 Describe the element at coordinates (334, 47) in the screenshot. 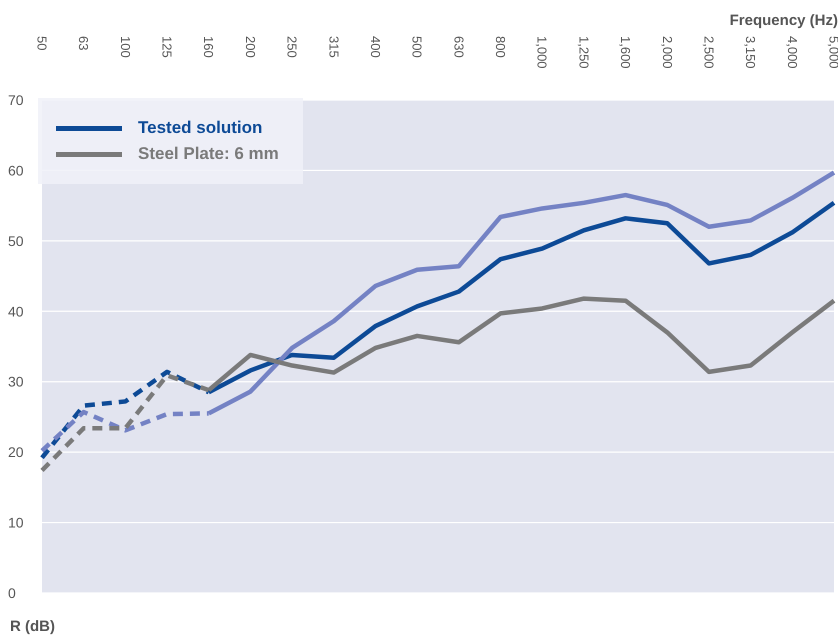

I see `x-tick-label: 315` at that location.